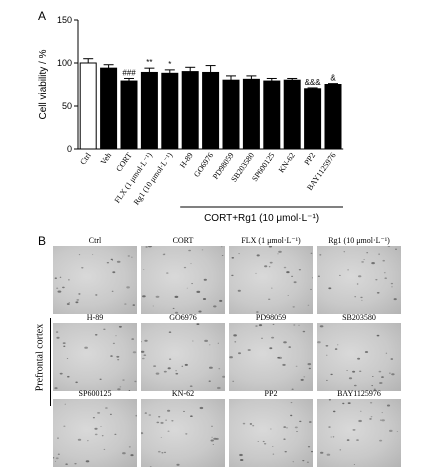  I want to click on y-tick-label: 0, so click(69, 149).